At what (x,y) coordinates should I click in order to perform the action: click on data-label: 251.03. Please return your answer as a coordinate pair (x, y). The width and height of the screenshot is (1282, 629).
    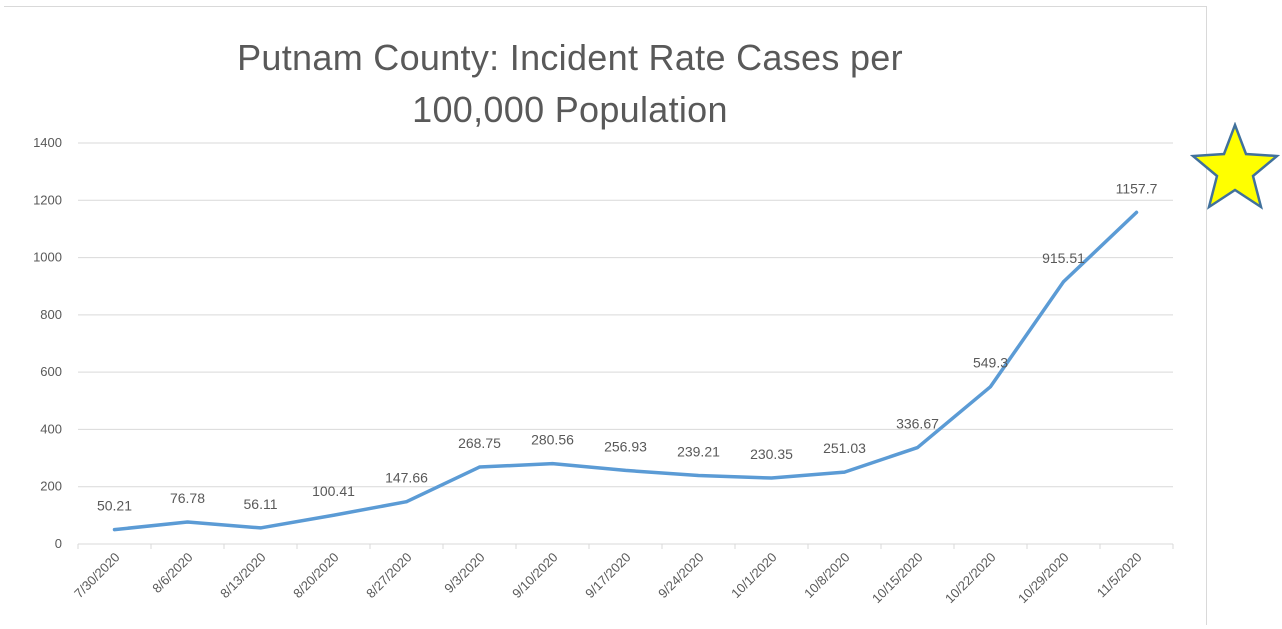
    Looking at the image, I should click on (844, 448).